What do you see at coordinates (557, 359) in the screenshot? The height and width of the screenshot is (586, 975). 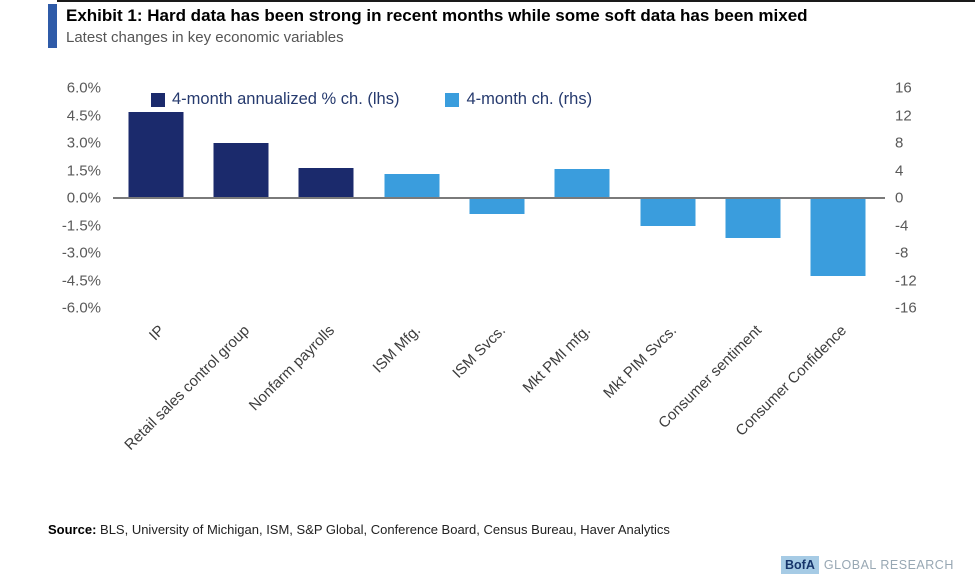 I see `x-axis-category-label: Mkt PMI mfg.` at bounding box center [557, 359].